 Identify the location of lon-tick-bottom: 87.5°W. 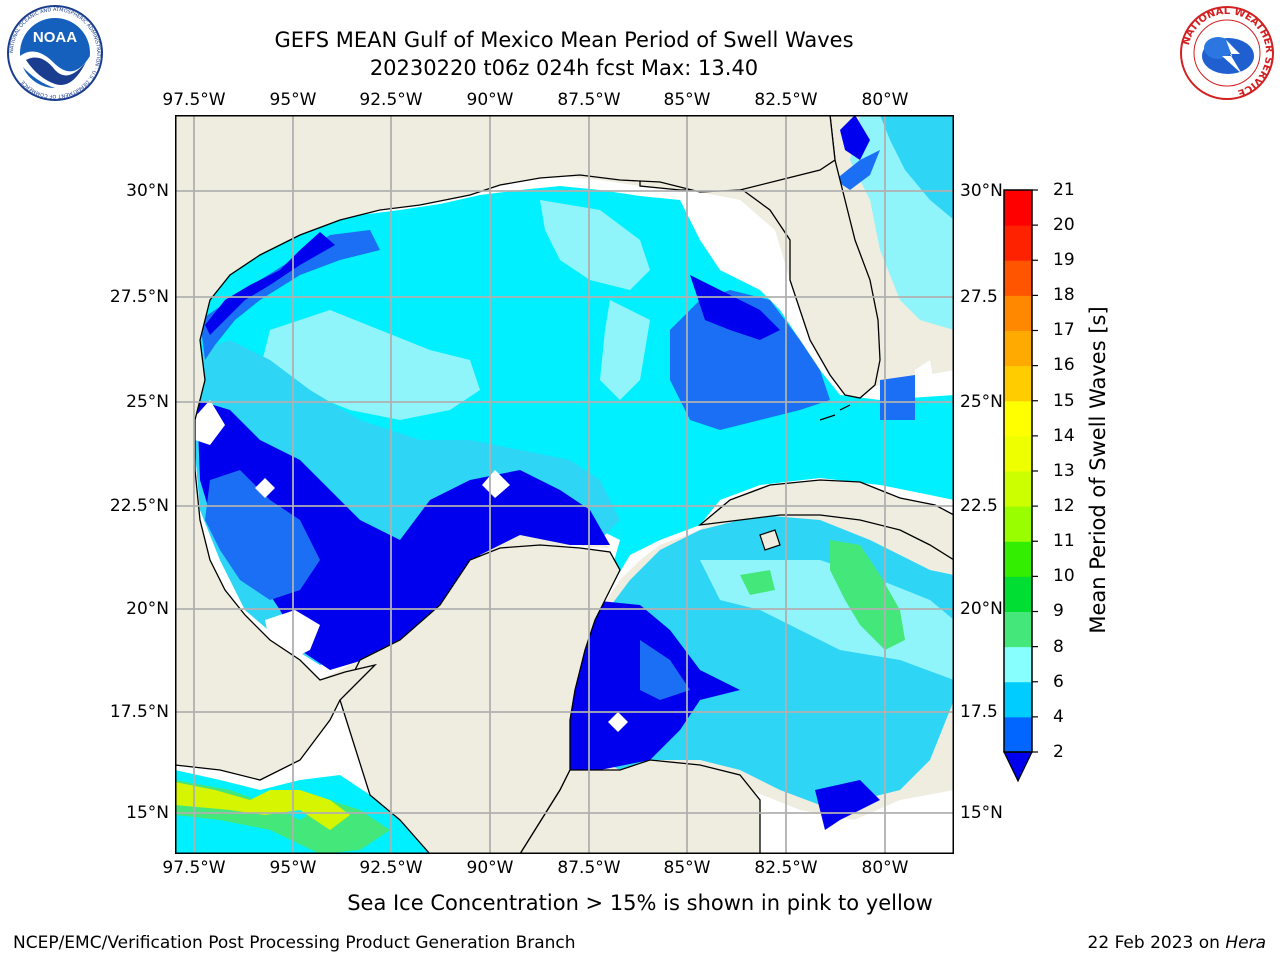
(589, 868).